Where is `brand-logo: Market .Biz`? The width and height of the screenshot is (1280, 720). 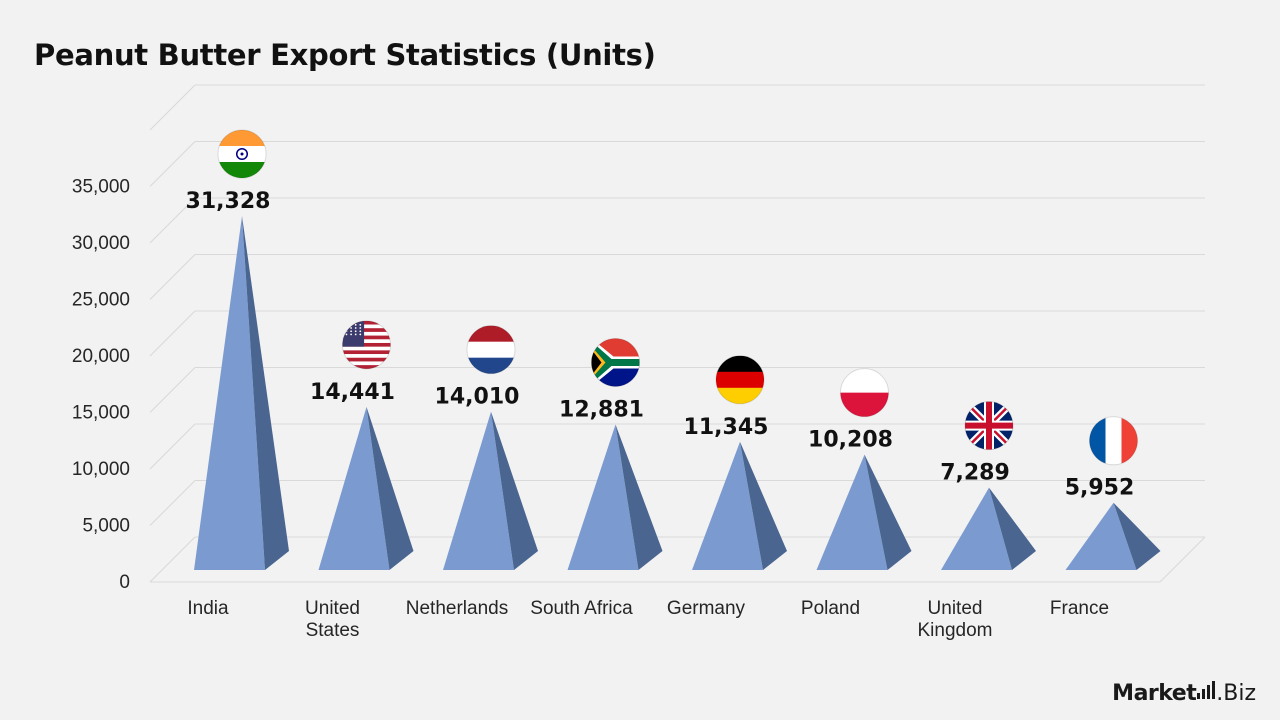 brand-logo: Market .Biz is located at coordinates (1184, 693).